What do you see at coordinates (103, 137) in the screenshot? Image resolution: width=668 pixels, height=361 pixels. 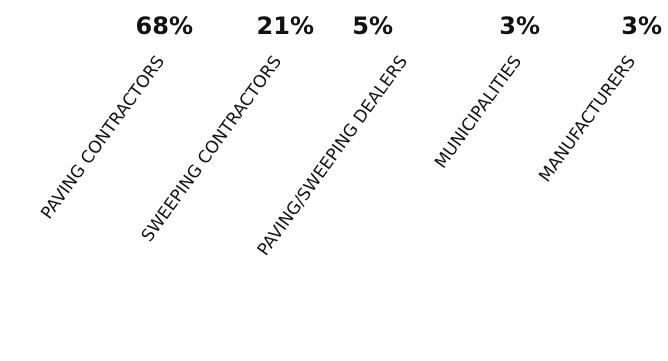 I see `category-label-0: PAVING CONTRACTORS` at bounding box center [103, 137].